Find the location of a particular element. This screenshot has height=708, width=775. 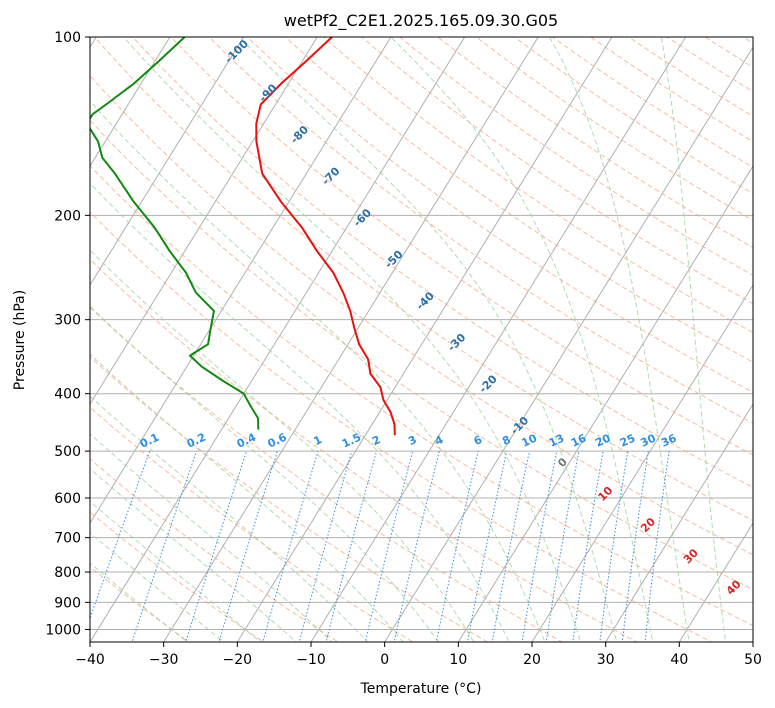

y-tick-label: 600 is located at coordinates (67, 499).